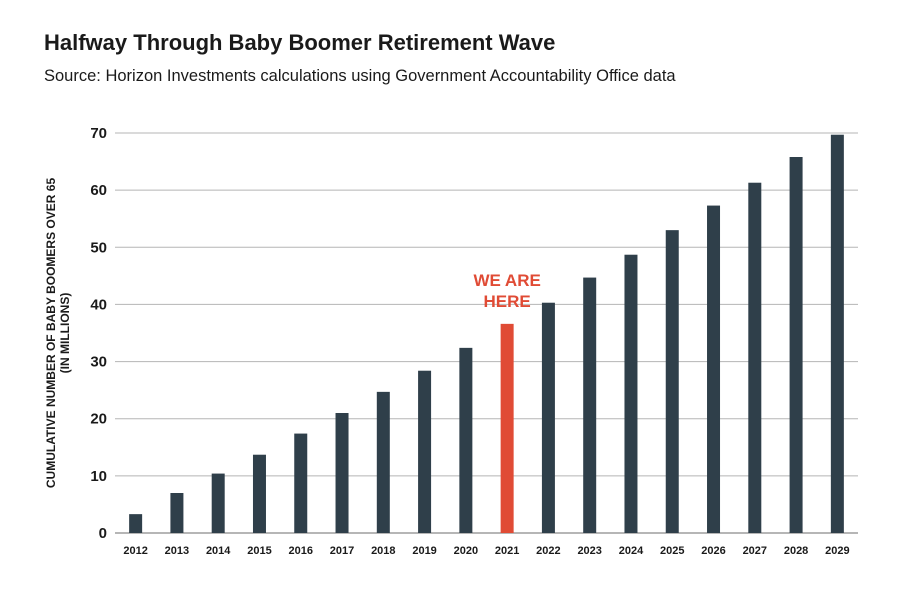  Describe the element at coordinates (301, 483) in the screenshot. I see `bar-2016` at that location.